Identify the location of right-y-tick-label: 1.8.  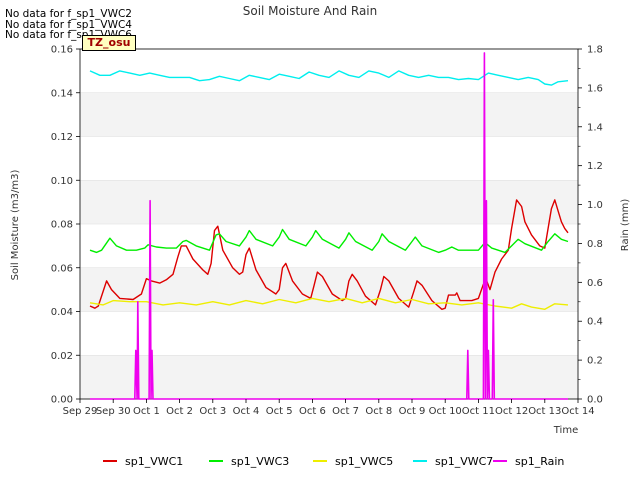
(595, 50).